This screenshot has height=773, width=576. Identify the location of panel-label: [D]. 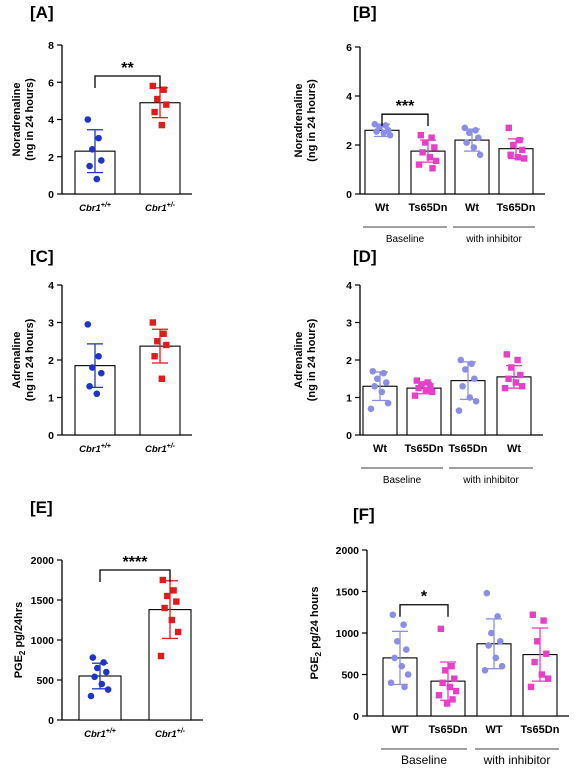
(365, 256).